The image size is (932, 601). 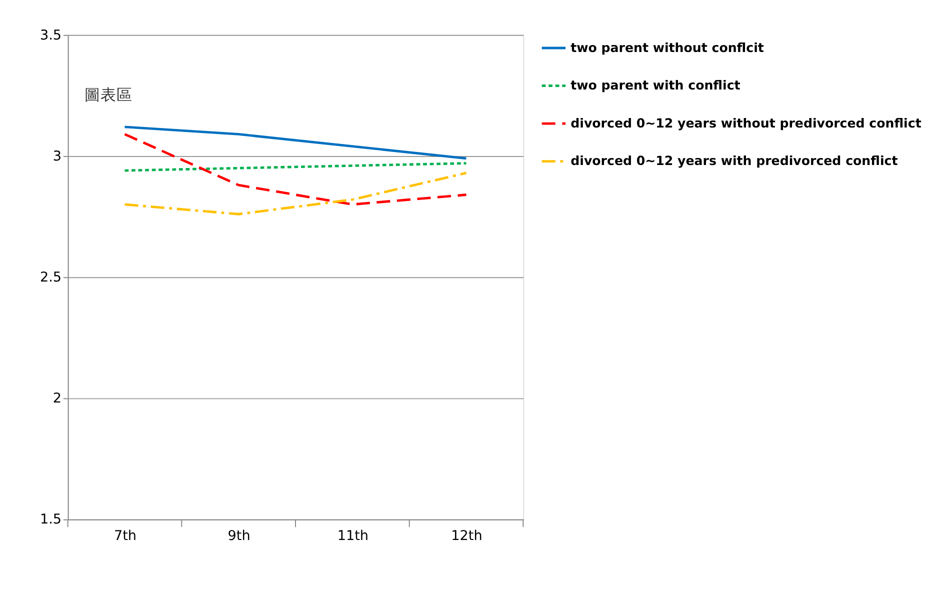 What do you see at coordinates (51, 35) in the screenshot?
I see `y-tick-label: 3.5` at bounding box center [51, 35].